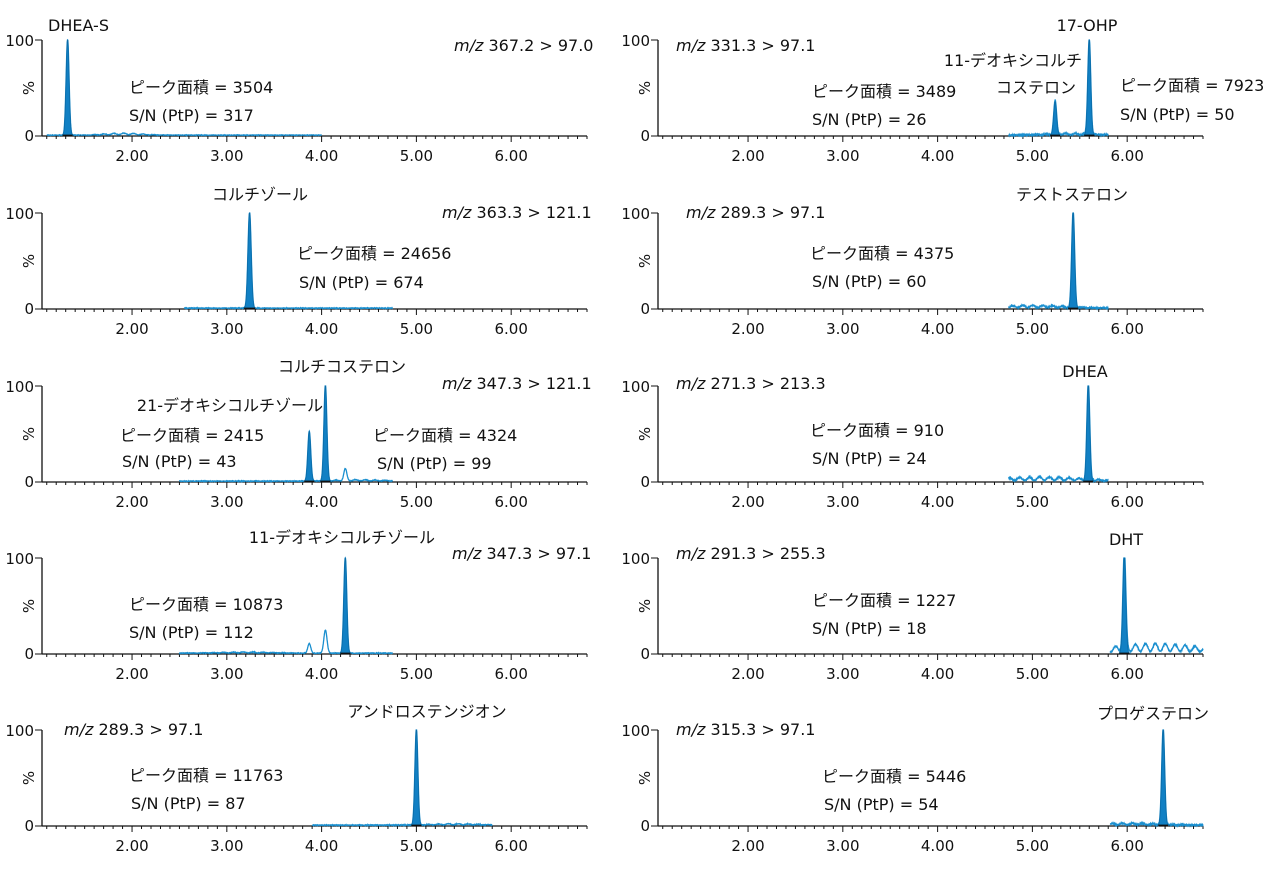 The image size is (1280, 875). Describe the element at coordinates (361, 282) in the screenshot. I see `signal-to-noise-label: S/N (PtP) = 674` at that location.